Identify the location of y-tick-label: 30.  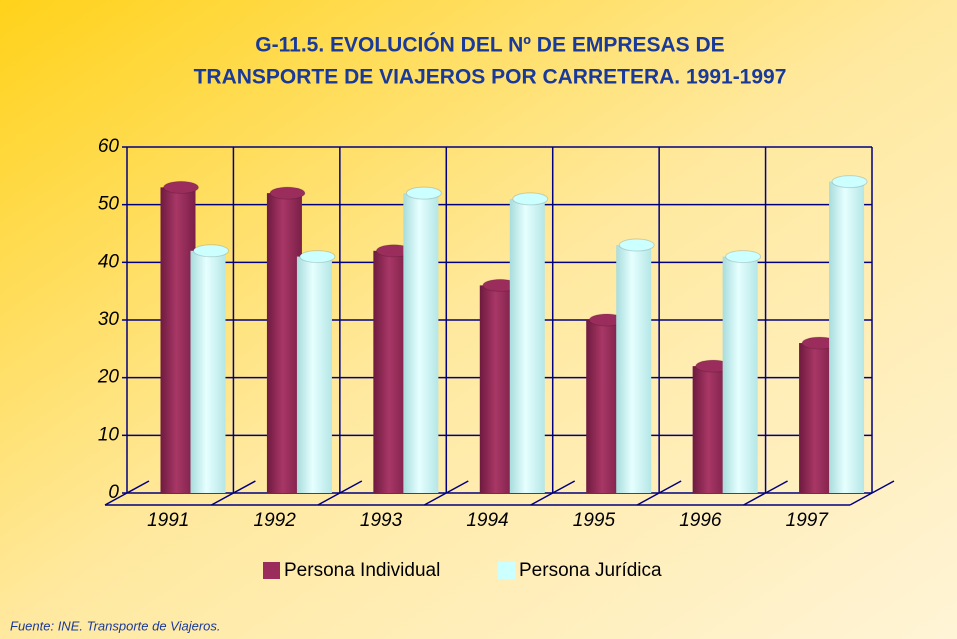
(109, 319).